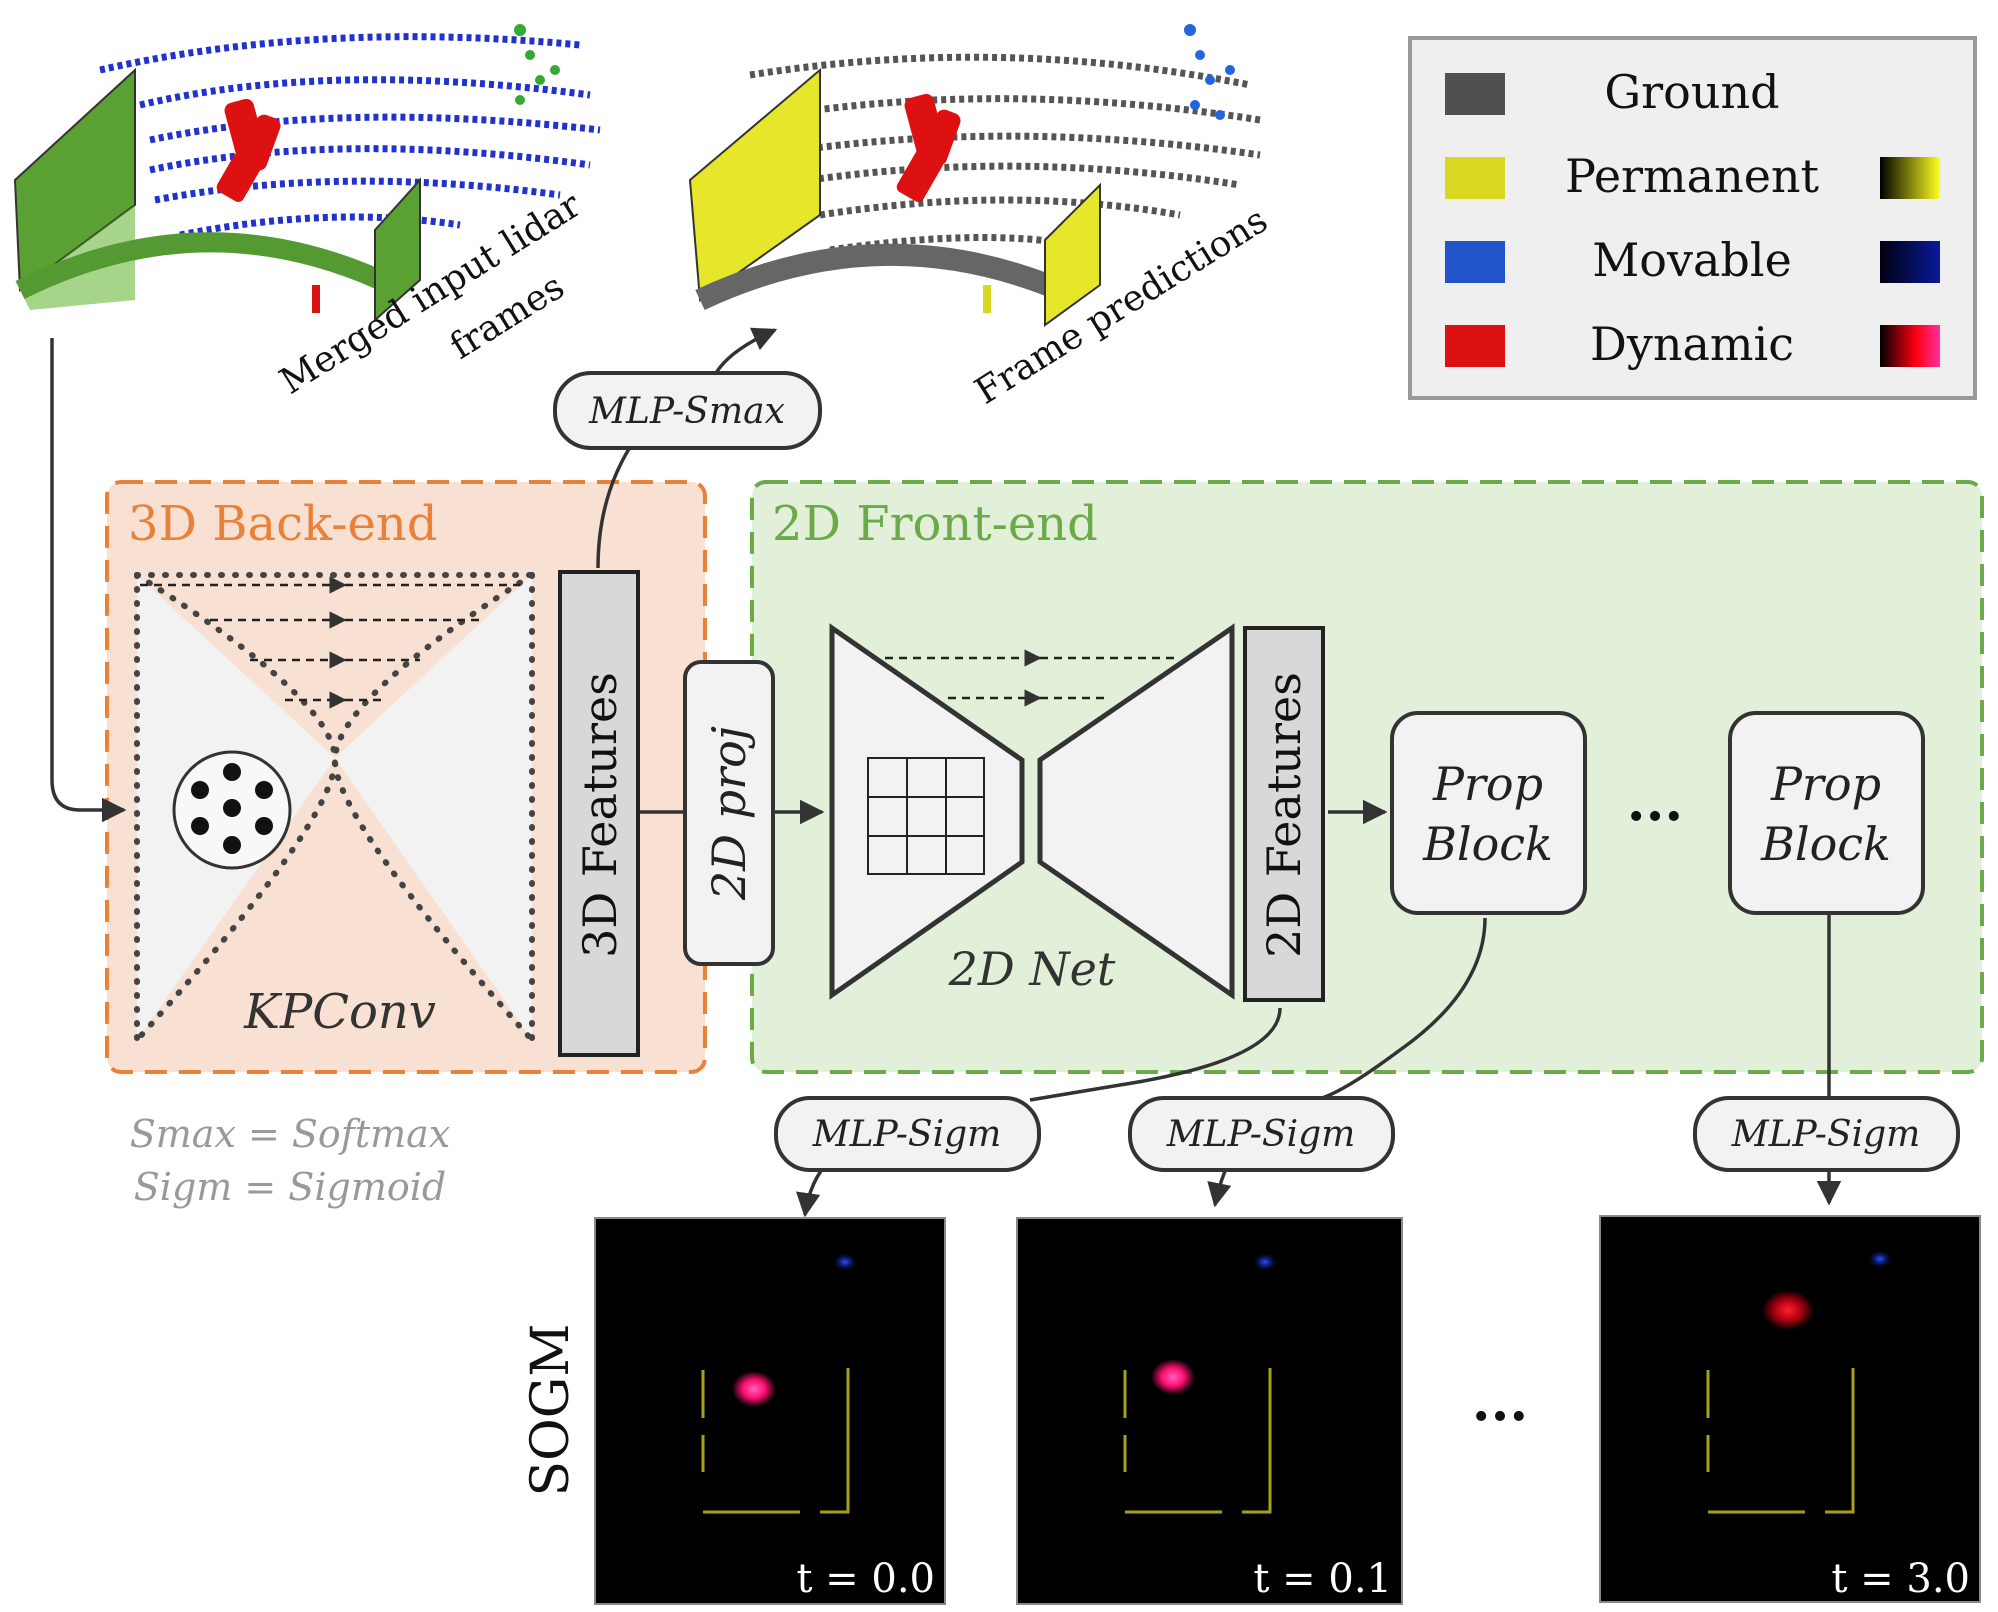  Describe the element at coordinates (1825, 844) in the screenshot. I see `prop-block-2-line2: Block` at that location.